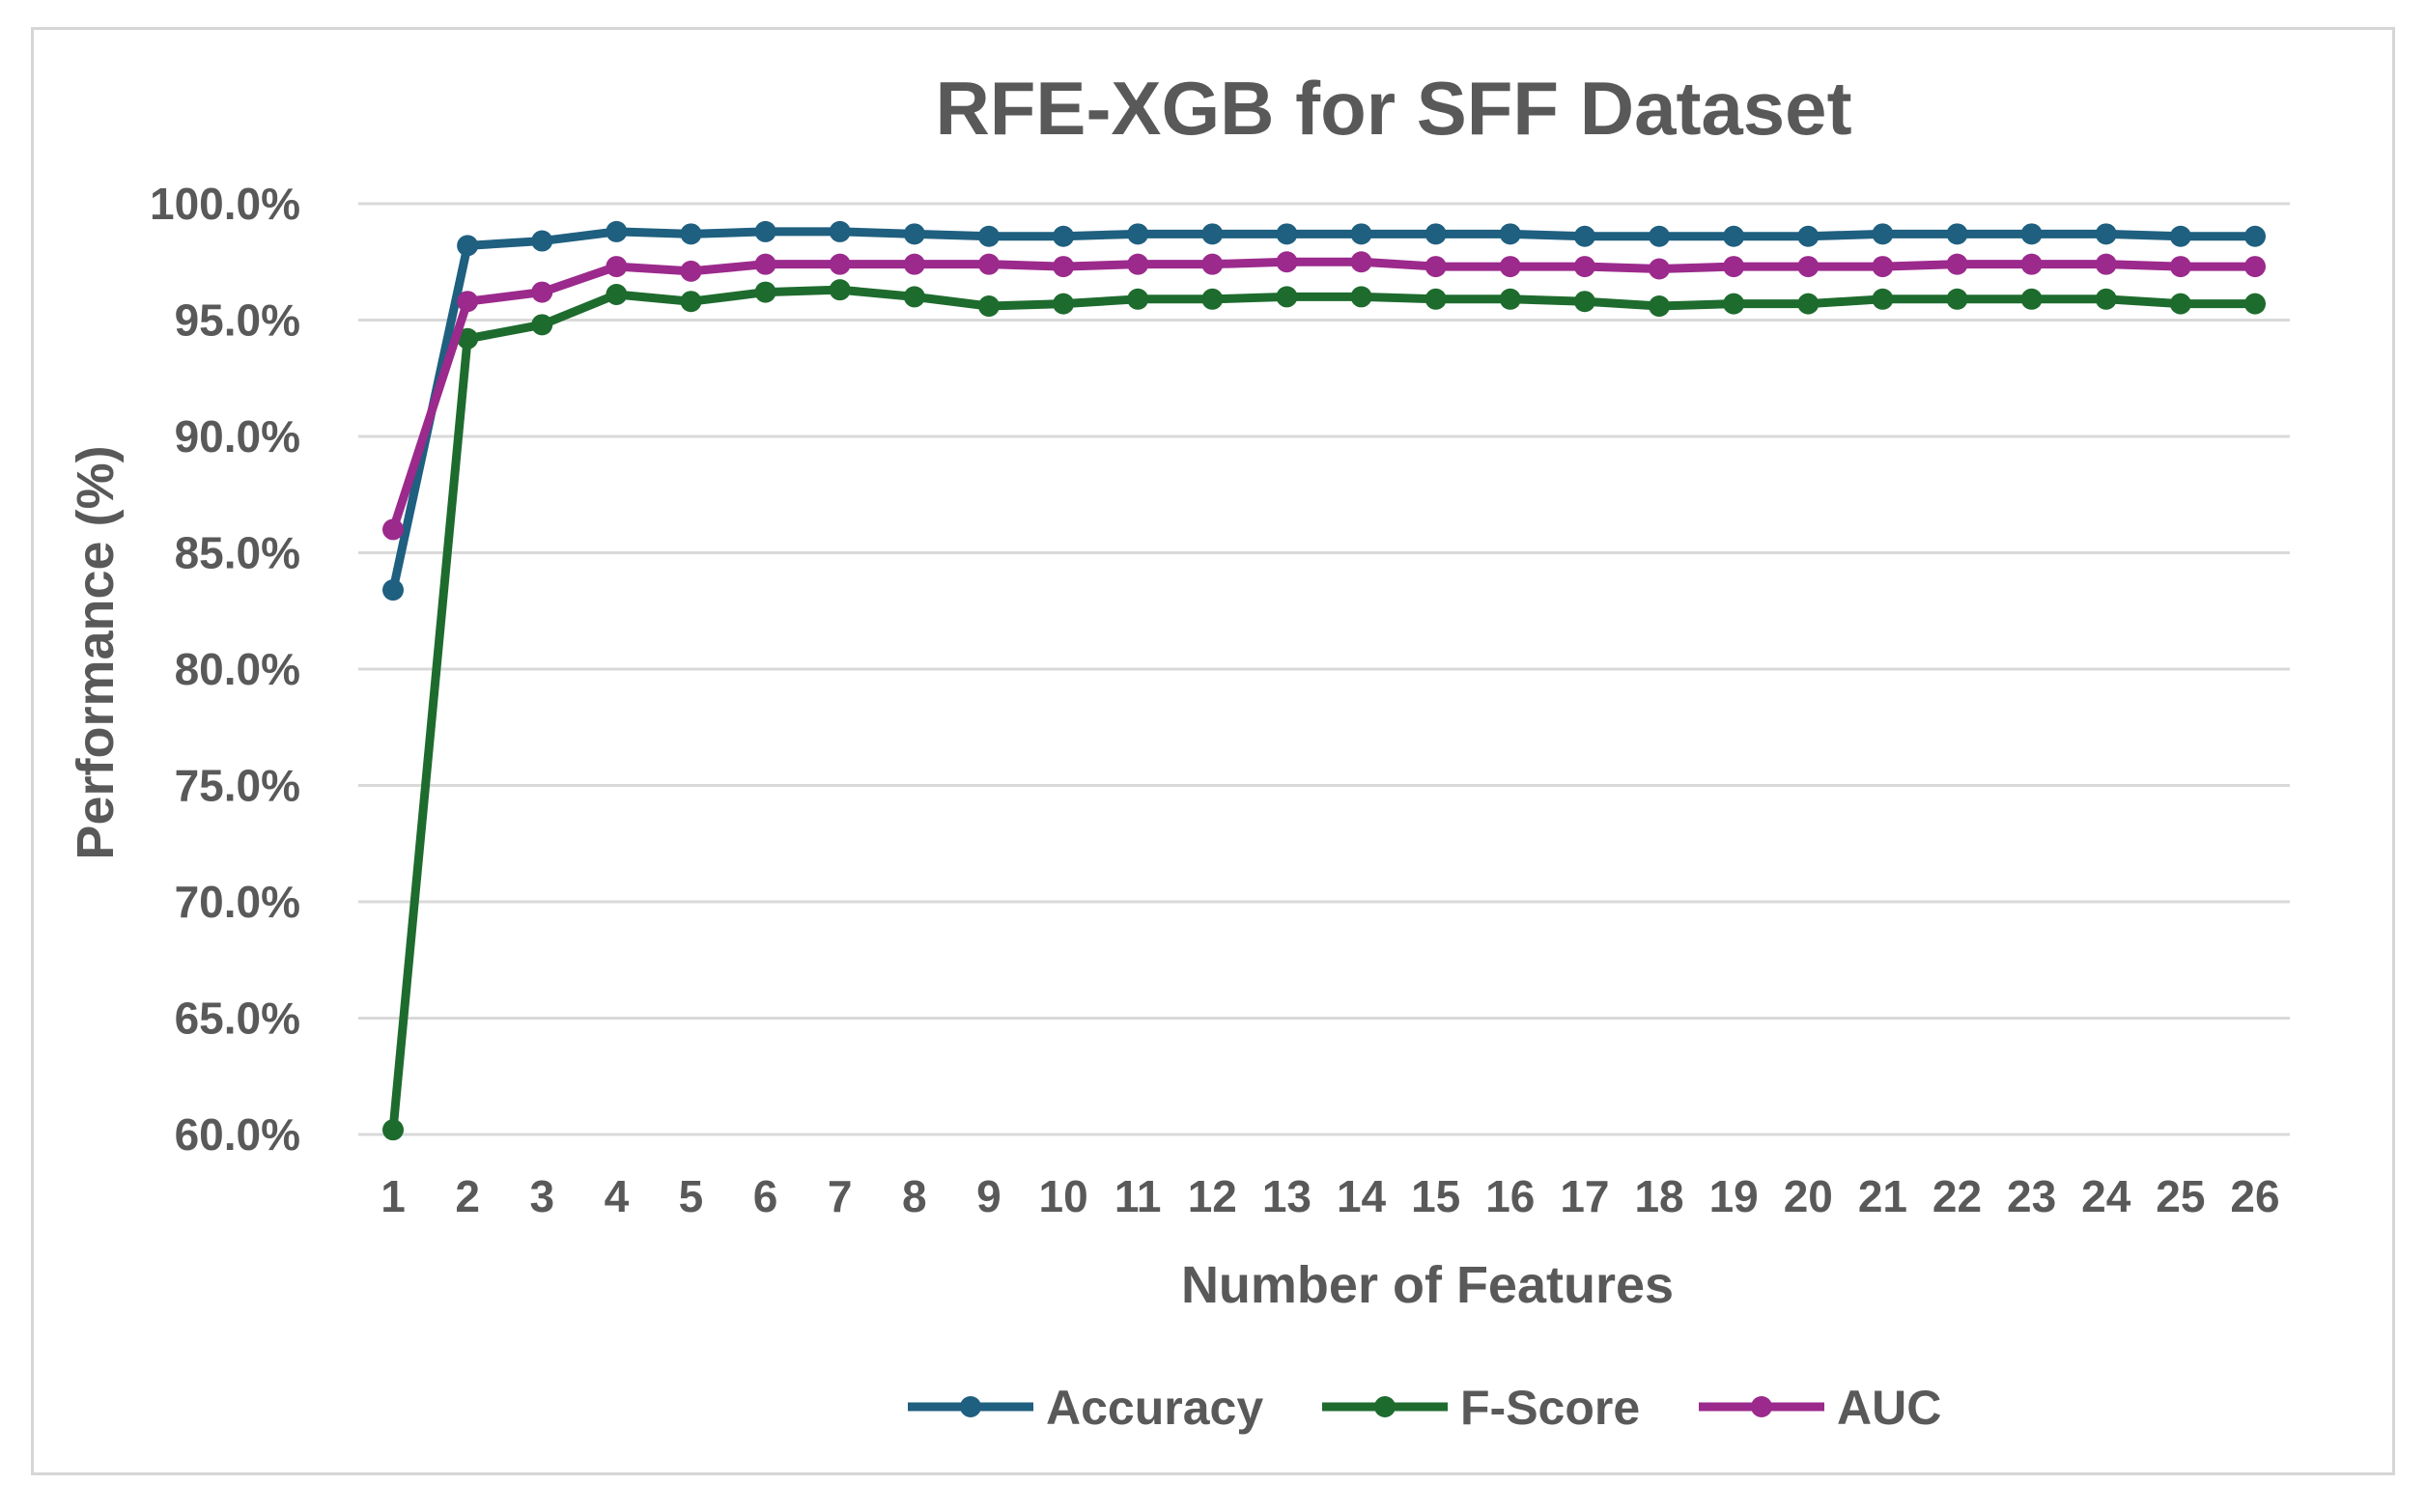 This screenshot has width=2426, height=1512. I want to click on x-tick-label: 13, so click(1287, 1196).